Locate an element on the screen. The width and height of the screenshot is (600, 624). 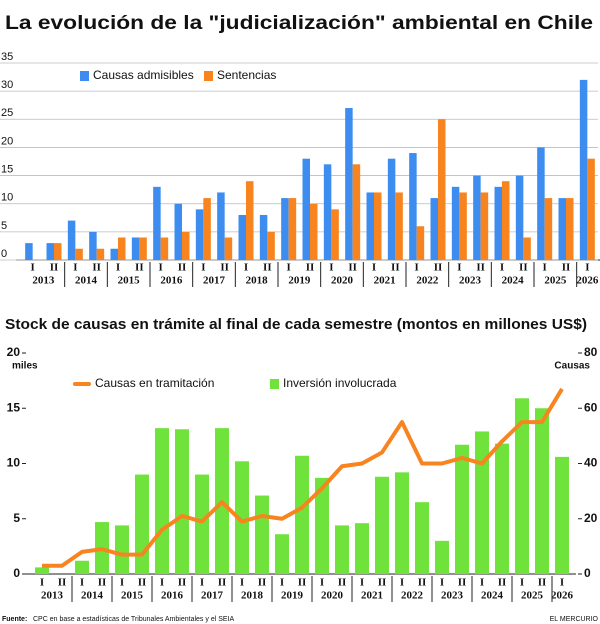
y-tick-label: 25 is located at coordinates (7, 113).